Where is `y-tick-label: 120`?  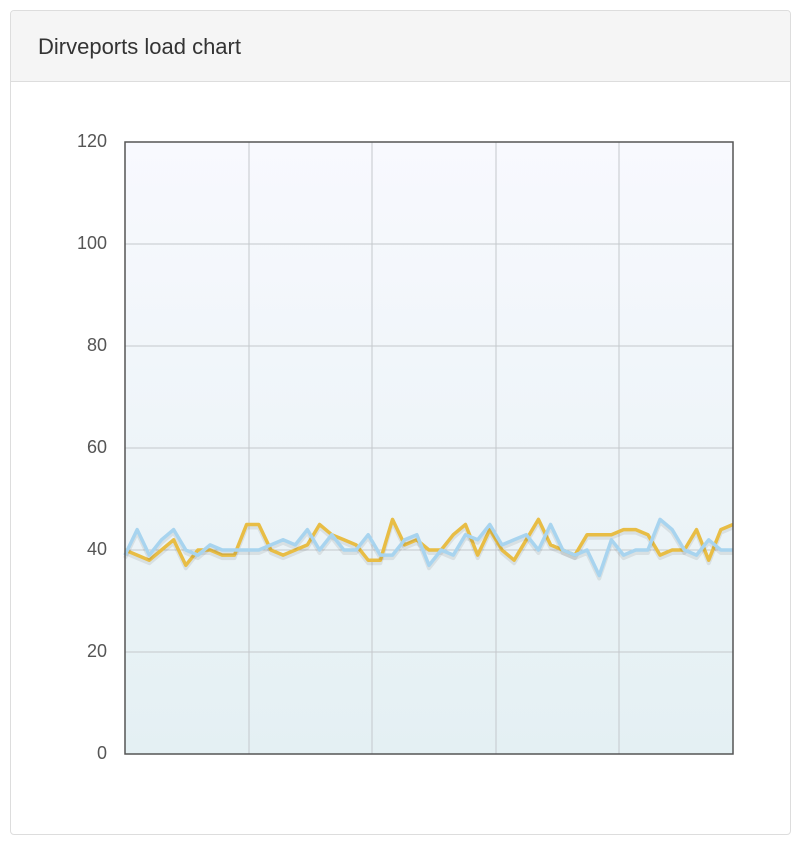 y-tick-label: 120 is located at coordinates (92, 141).